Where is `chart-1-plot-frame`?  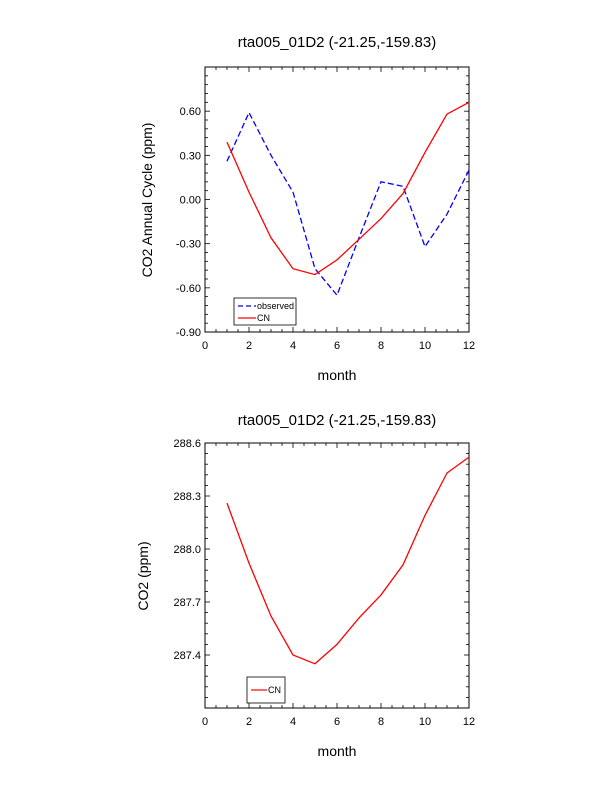 chart-1-plot-frame is located at coordinates (337, 199).